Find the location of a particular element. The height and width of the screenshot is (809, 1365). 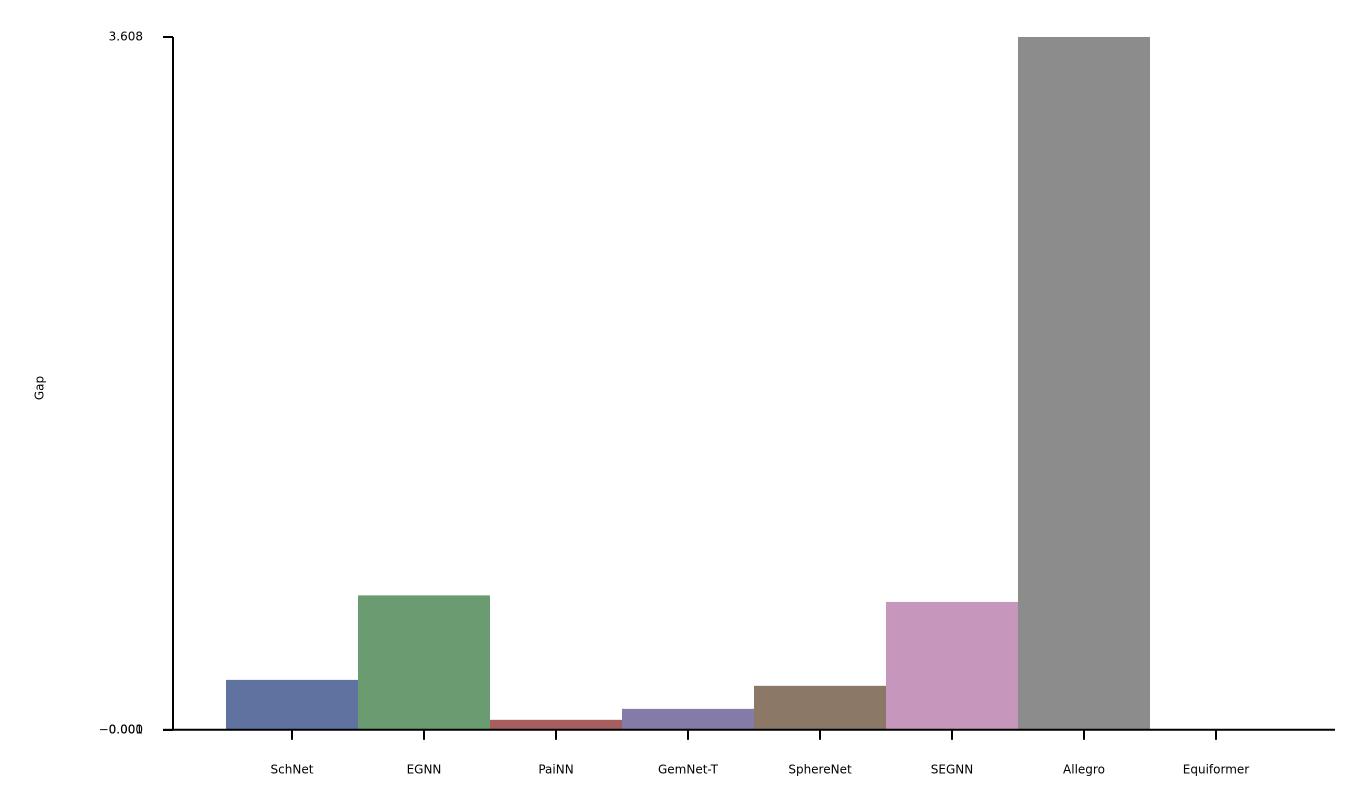

x-tick-label: Equiformer is located at coordinates (1216, 769).